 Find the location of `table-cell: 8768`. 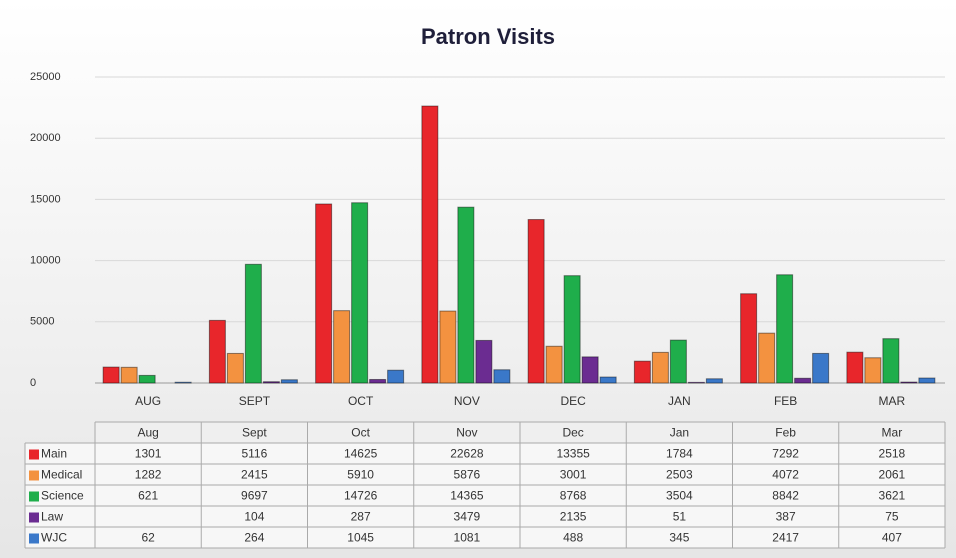

table-cell: 8768 is located at coordinates (573, 496).